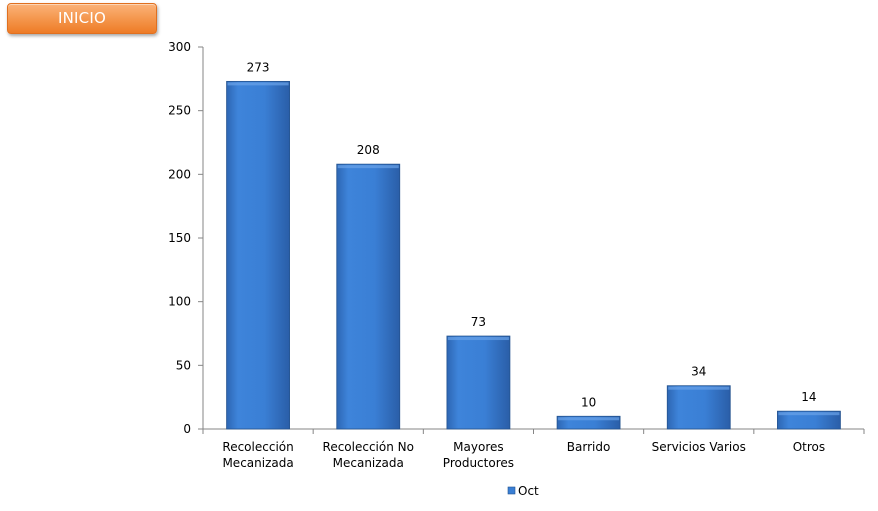  I want to click on inicio-button: INICIO, so click(82, 18).